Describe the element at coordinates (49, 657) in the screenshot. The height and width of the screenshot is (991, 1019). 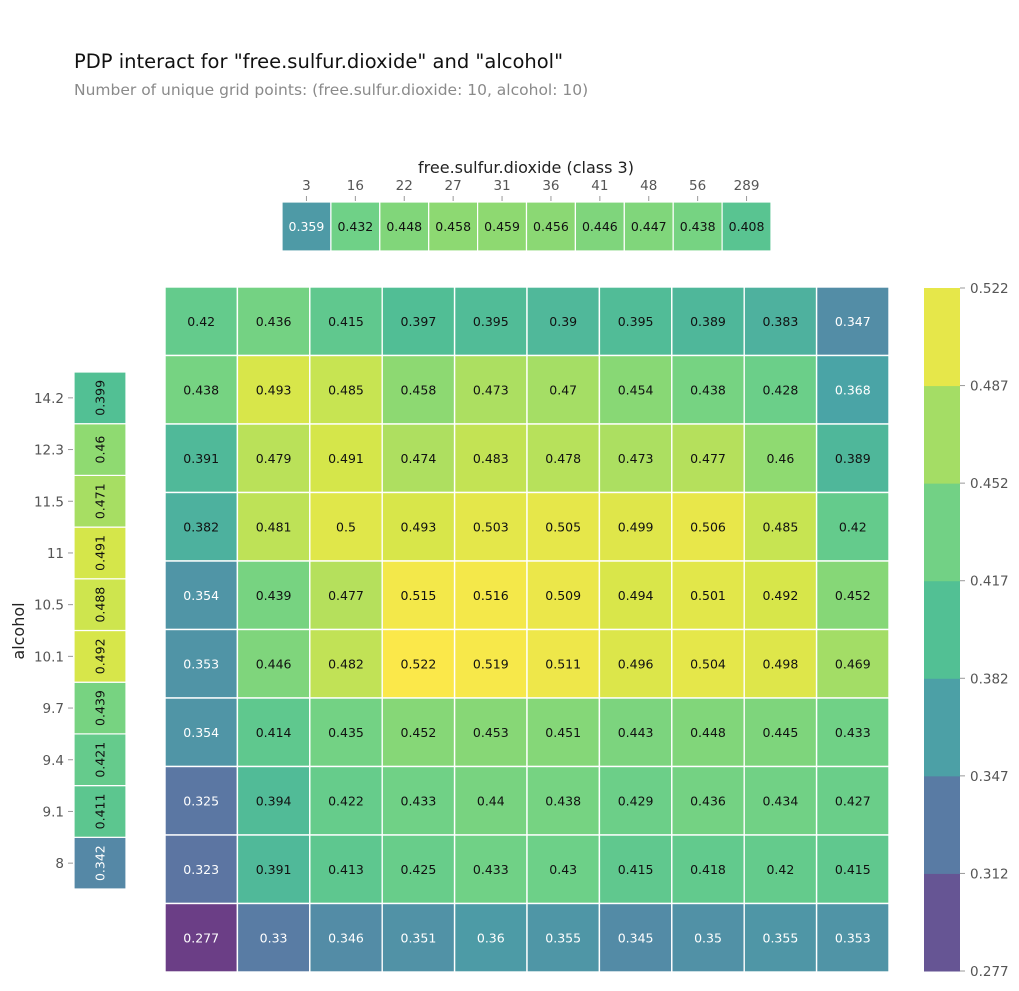
I see `y-tick-label: 10.1` at that location.